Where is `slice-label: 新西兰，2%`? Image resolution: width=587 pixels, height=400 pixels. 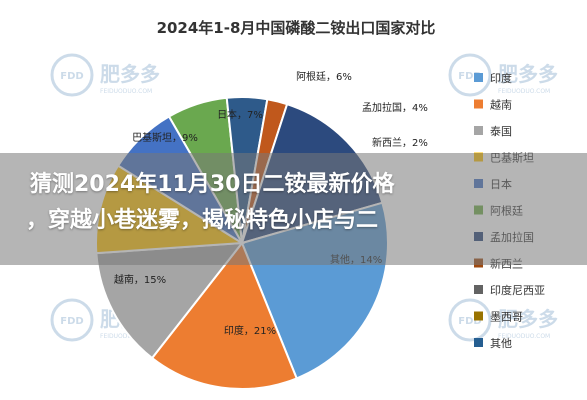
slice-label: 新西兰，2% is located at coordinates (400, 142).